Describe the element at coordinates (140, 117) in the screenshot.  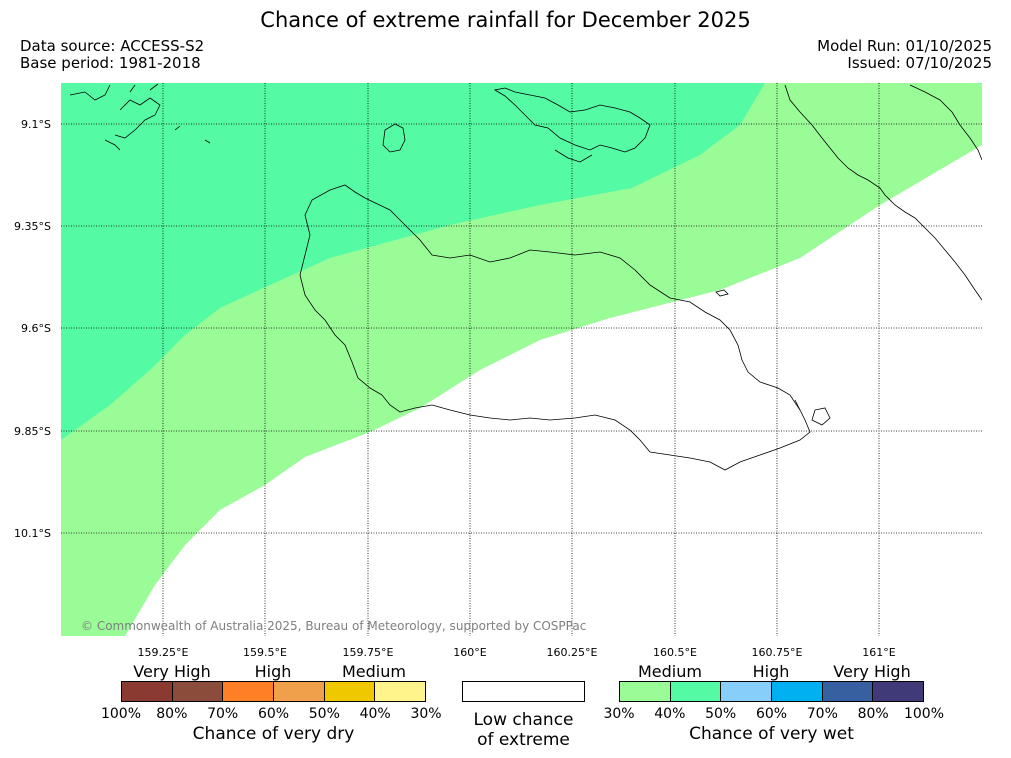
I see `coast-islands-nw` at that location.